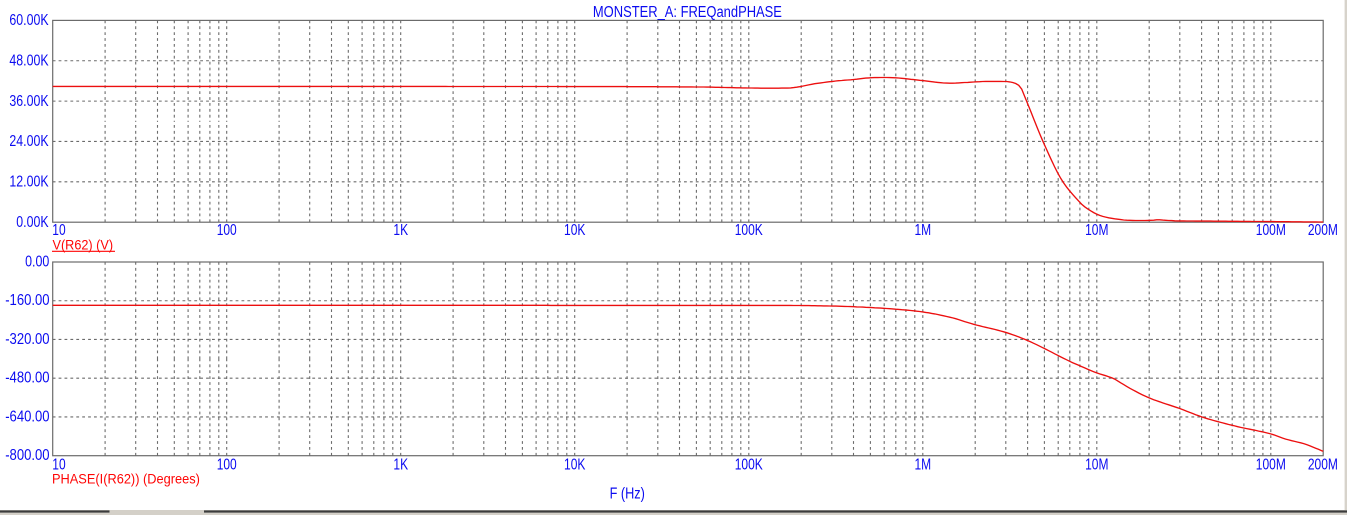 The image size is (1347, 515). Describe the element at coordinates (32, 222) in the screenshot. I see `svg-text: 0.00K` at that location.